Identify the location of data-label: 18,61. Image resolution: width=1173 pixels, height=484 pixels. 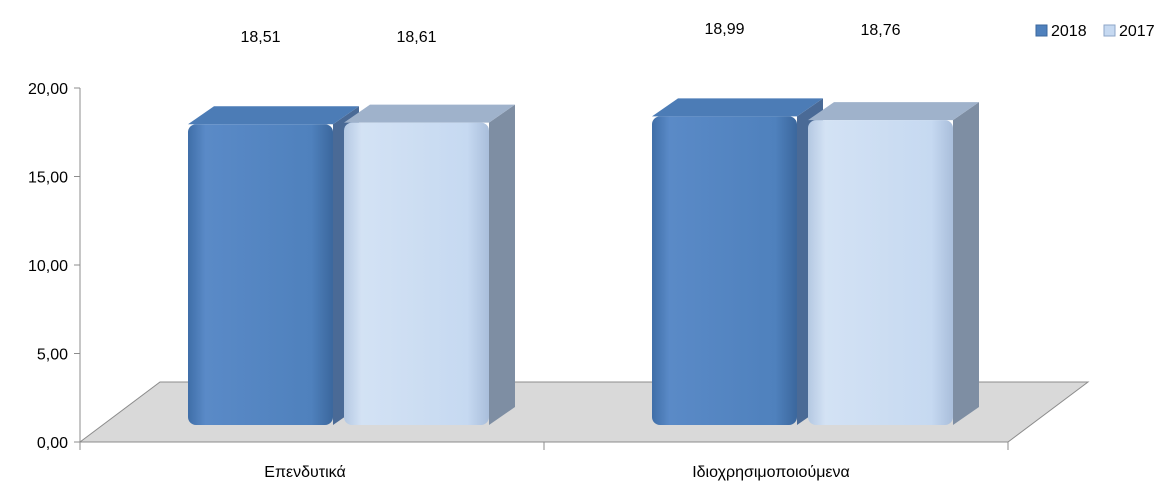
(416, 37).